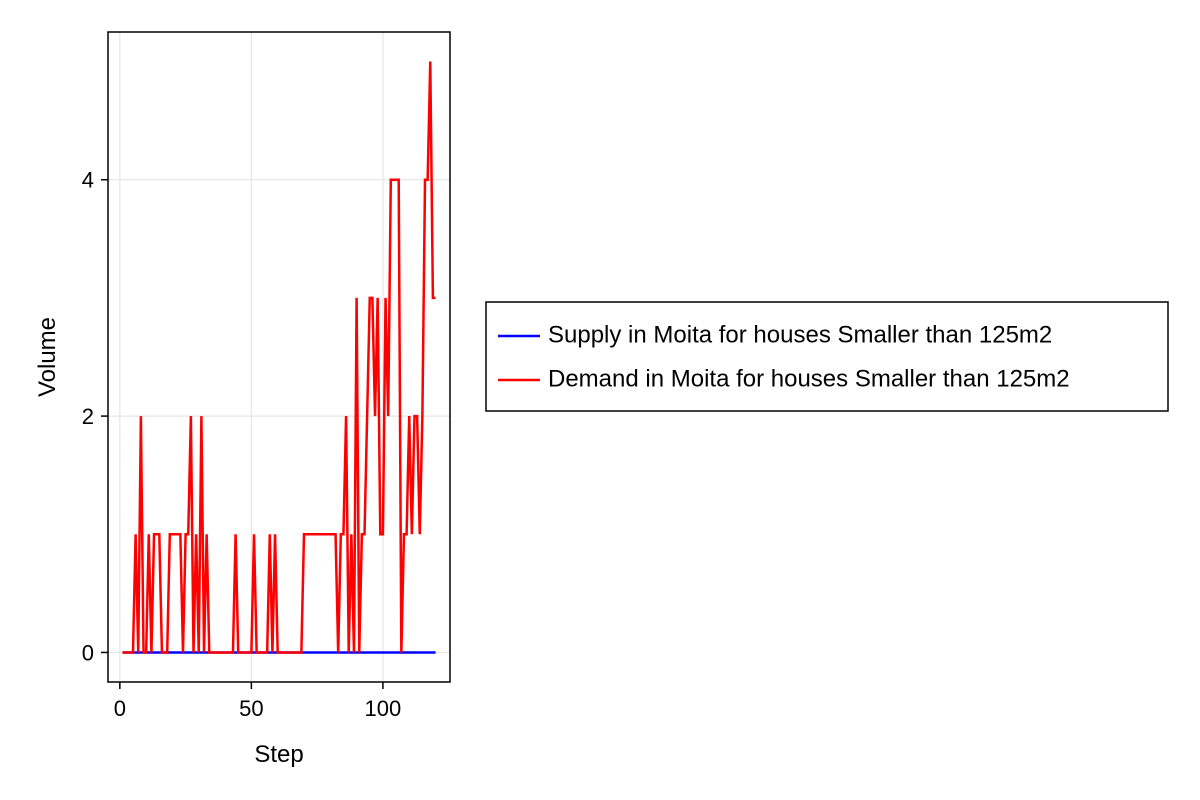 The width and height of the screenshot is (1200, 800). Describe the element at coordinates (88, 652) in the screenshot. I see `y-tick-label: 0` at that location.